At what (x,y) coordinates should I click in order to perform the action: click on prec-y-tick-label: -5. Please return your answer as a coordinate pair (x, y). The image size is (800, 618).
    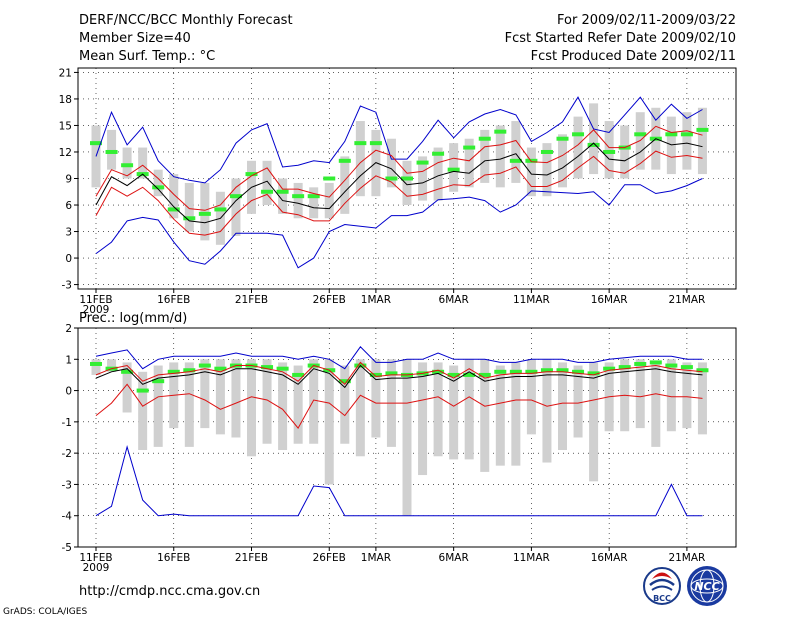
    Looking at the image, I should click on (67, 548).